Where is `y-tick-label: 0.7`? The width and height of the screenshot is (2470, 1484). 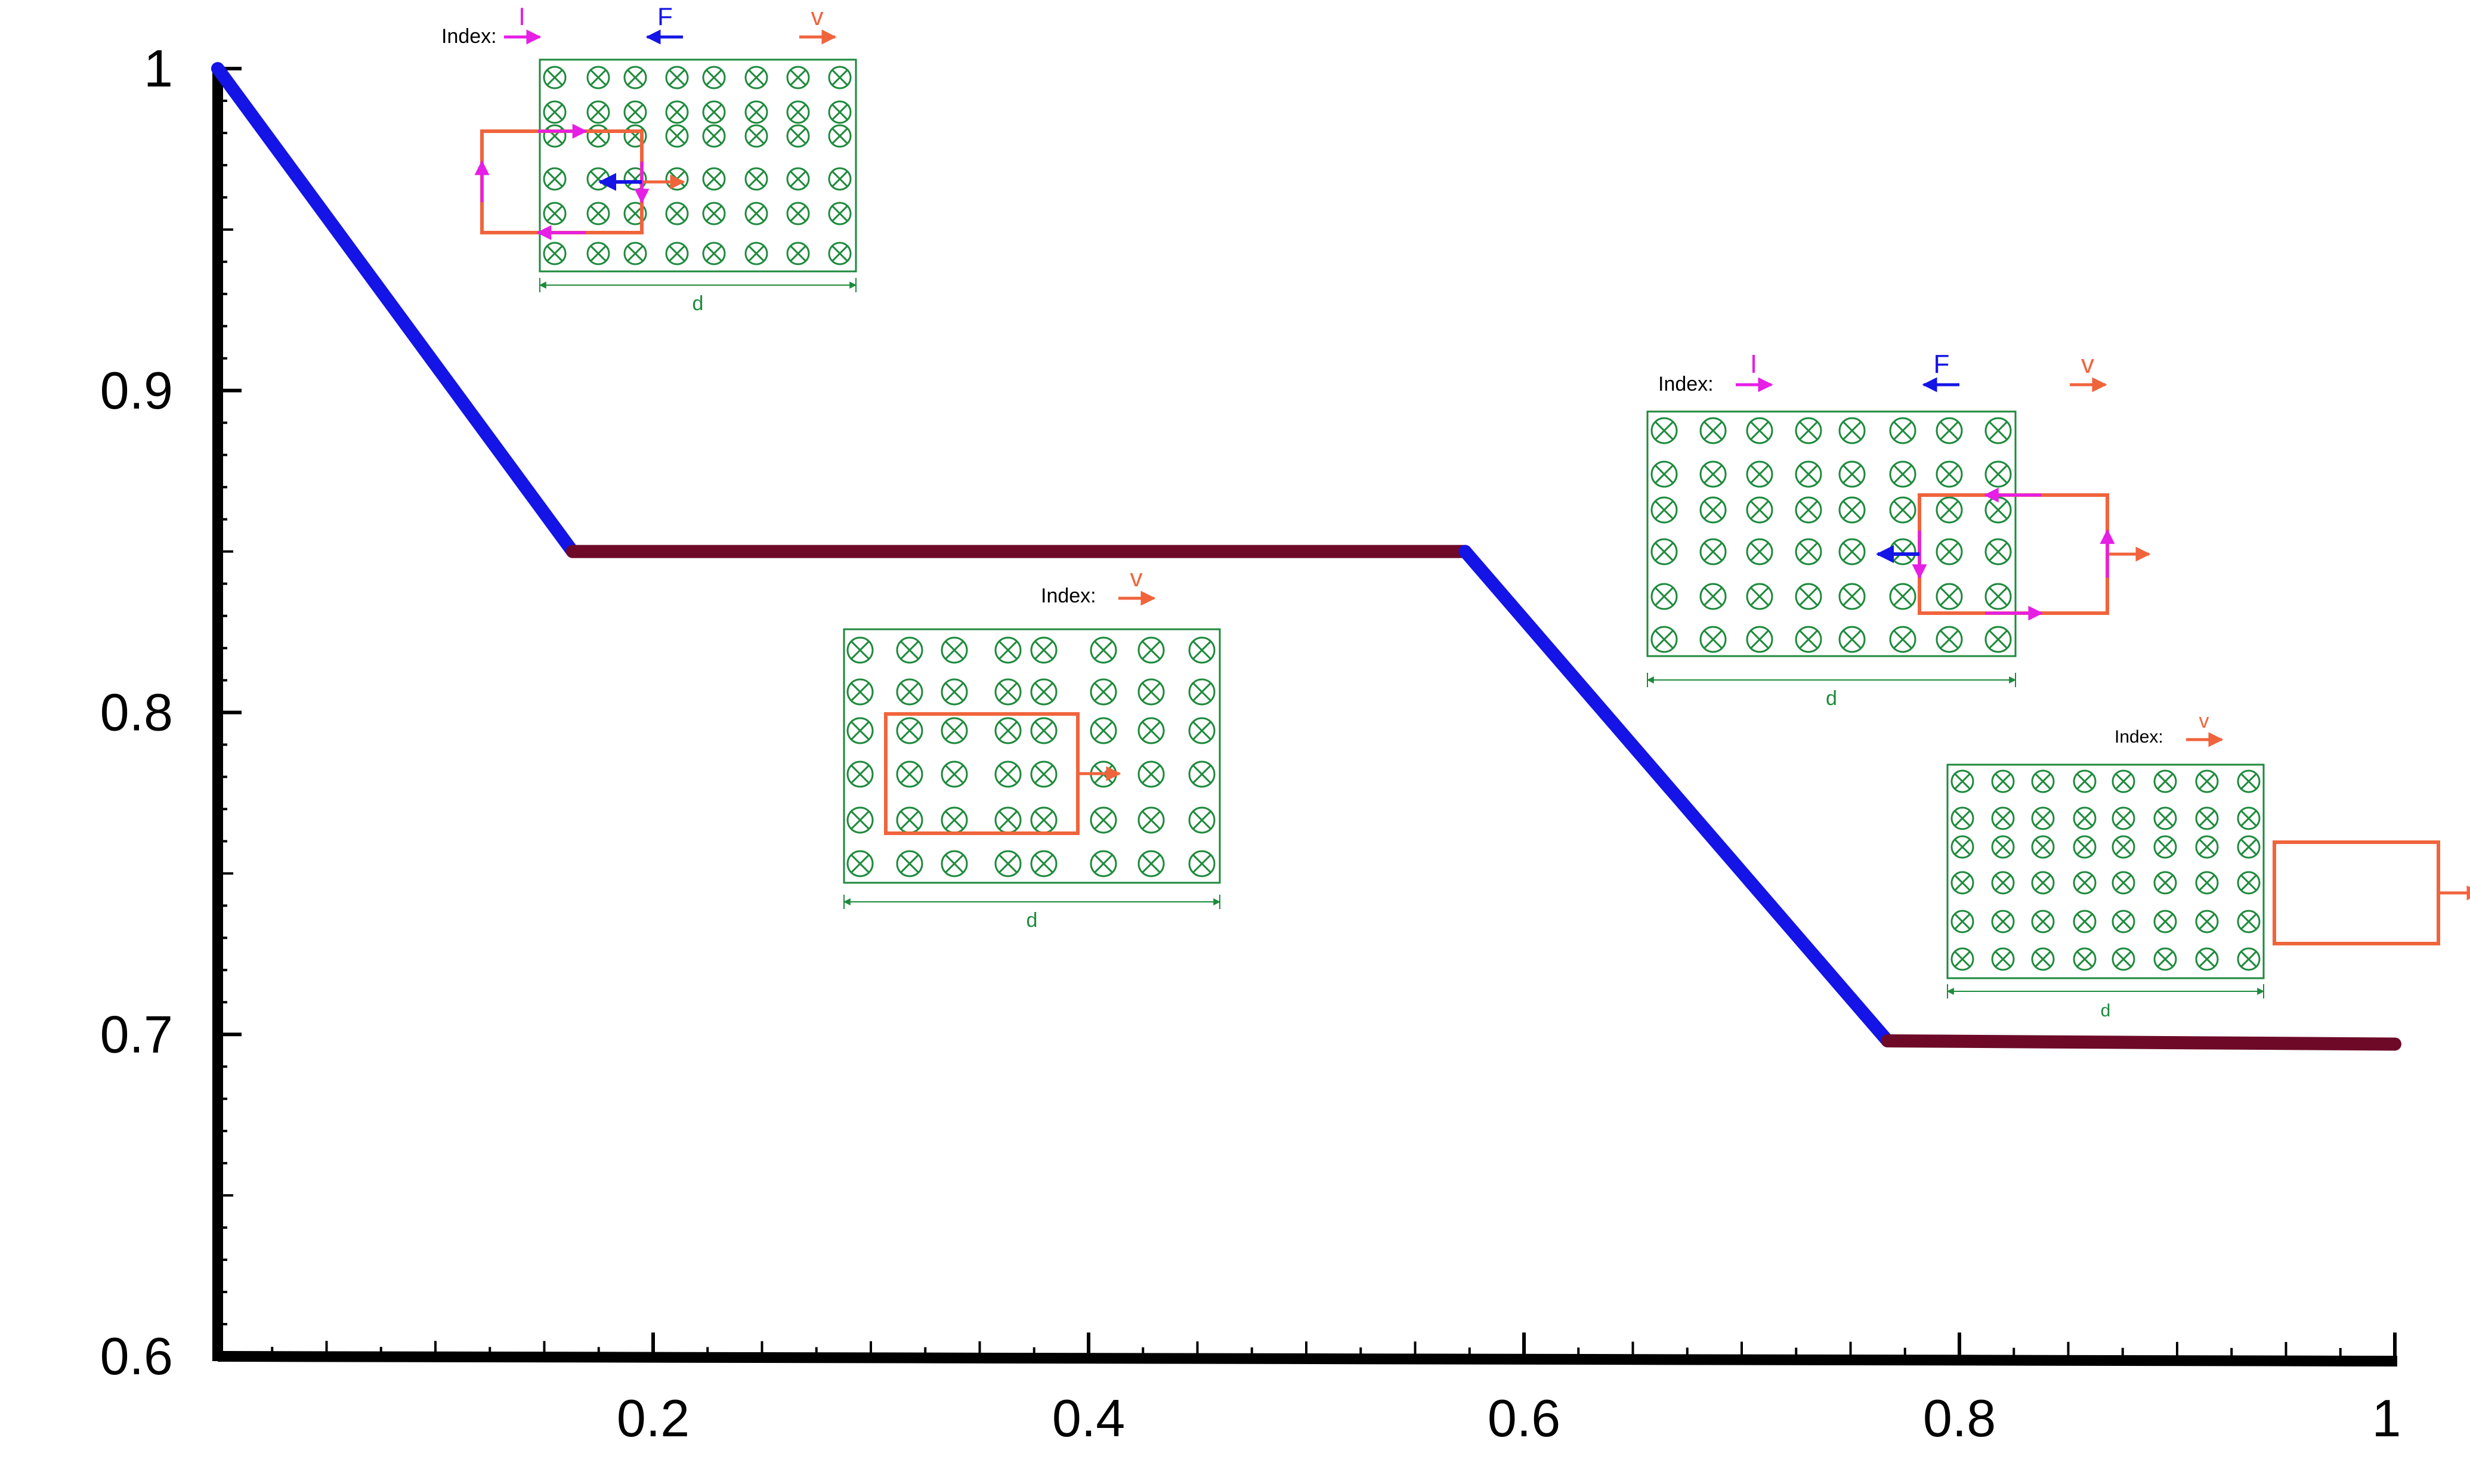 y-tick-label: 0.7 is located at coordinates (136, 1033).